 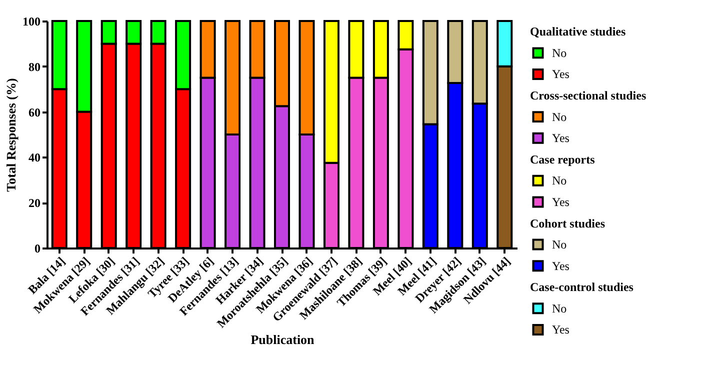 I want to click on y-tick-label: 100, so click(x=31, y=21).